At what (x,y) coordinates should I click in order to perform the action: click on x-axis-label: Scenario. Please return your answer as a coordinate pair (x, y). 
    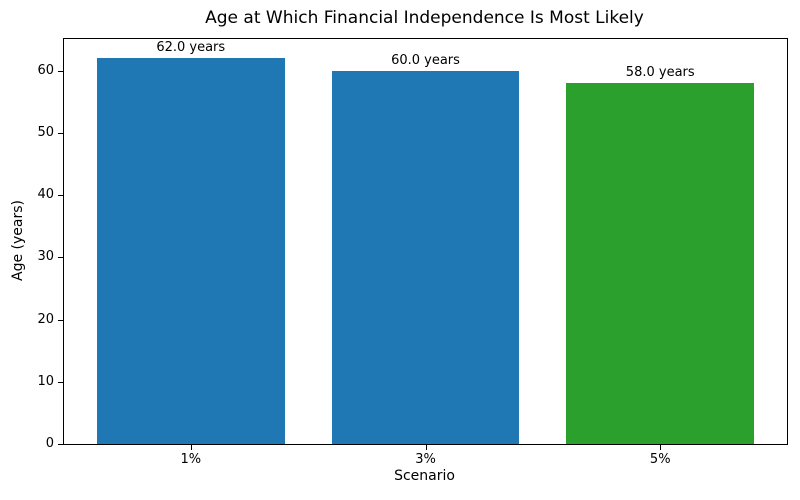
    Looking at the image, I should click on (424, 476).